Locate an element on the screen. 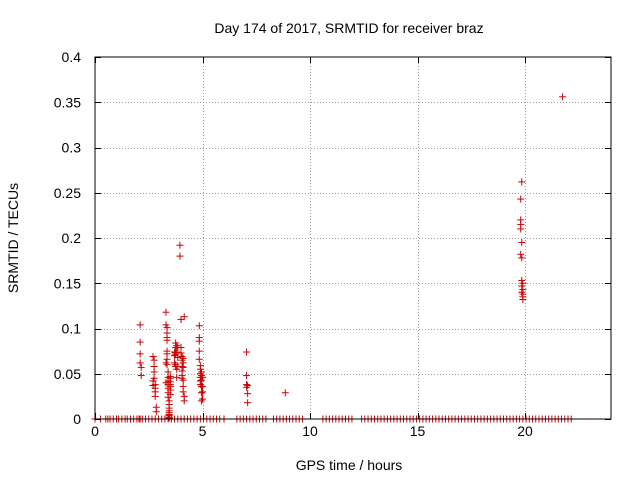 The image size is (640, 480). y-tick-label: 0.35 is located at coordinates (67, 102).